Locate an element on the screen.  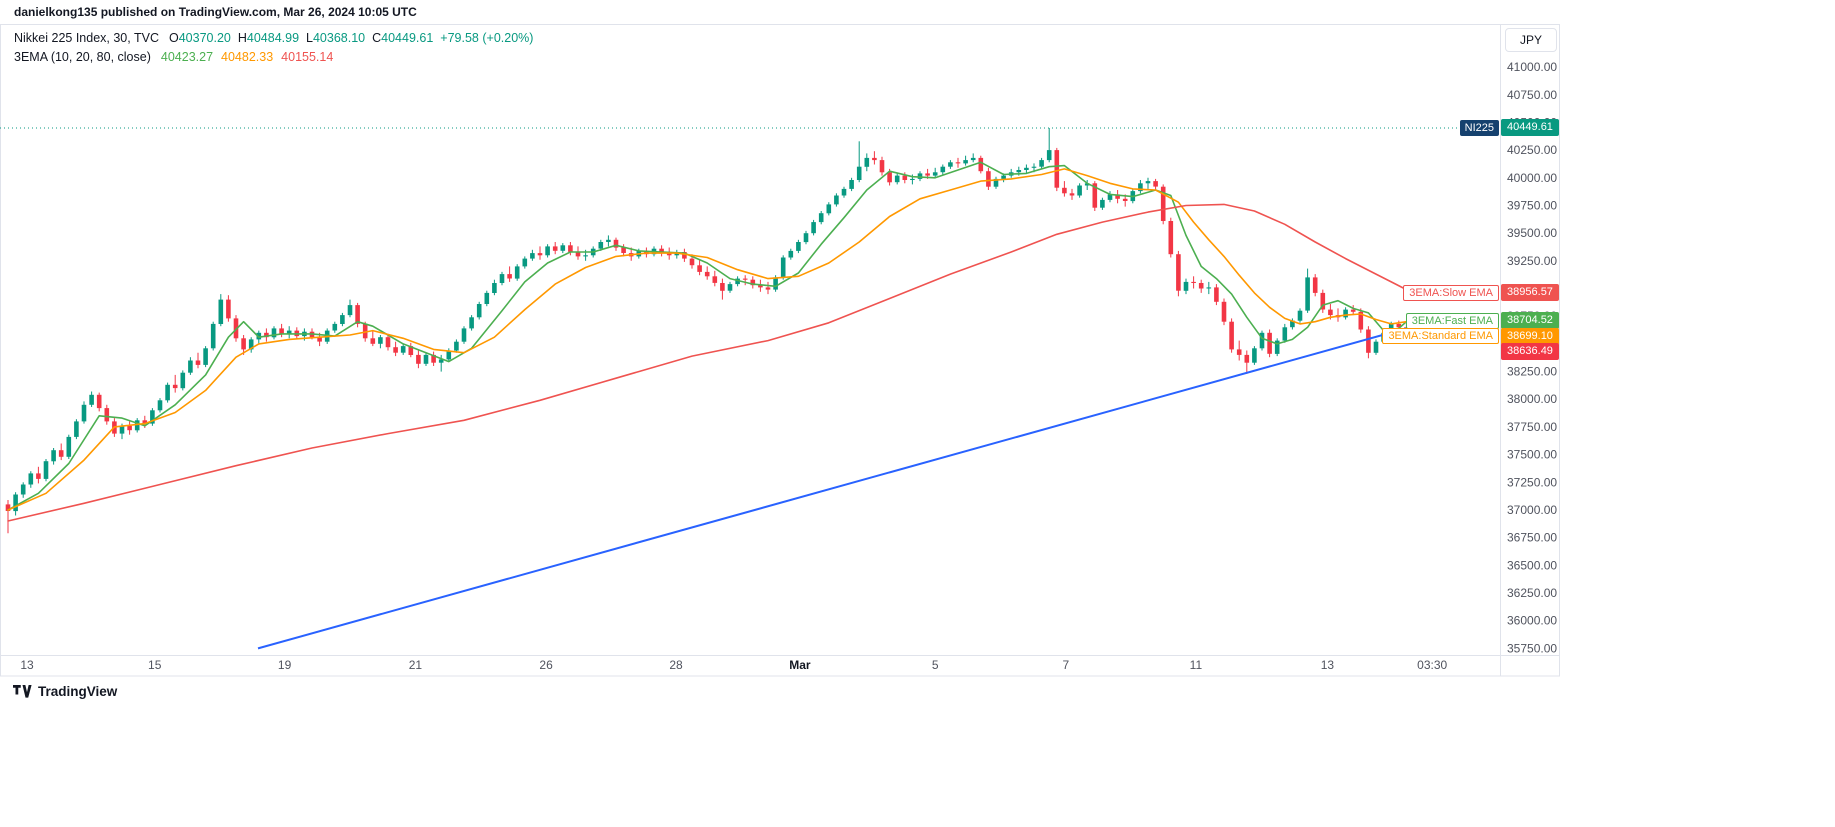
price-label-ni225: NI225 40449.61 is located at coordinates (779, 127).